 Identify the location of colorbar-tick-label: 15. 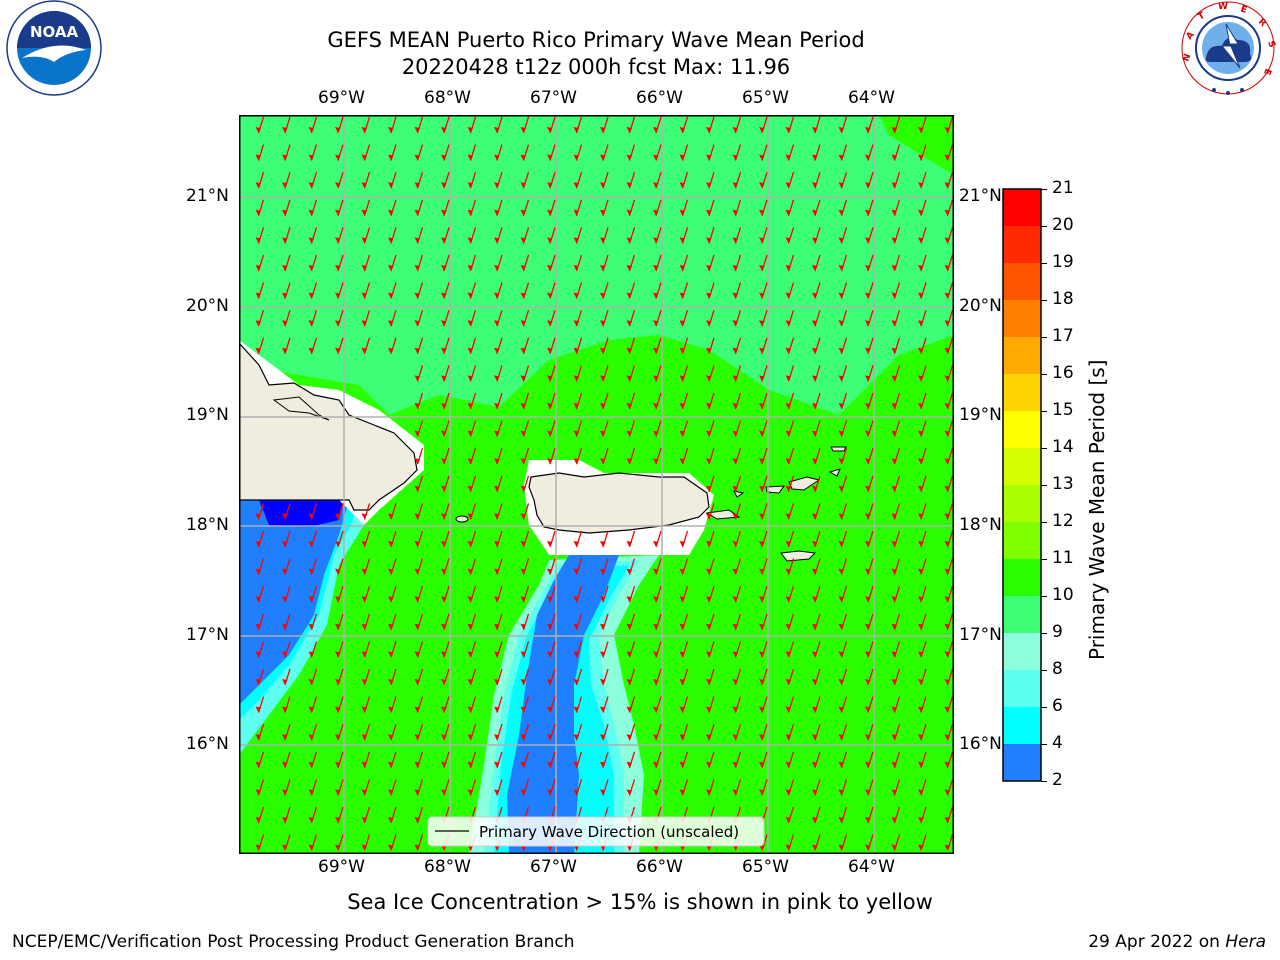
(1063, 410).